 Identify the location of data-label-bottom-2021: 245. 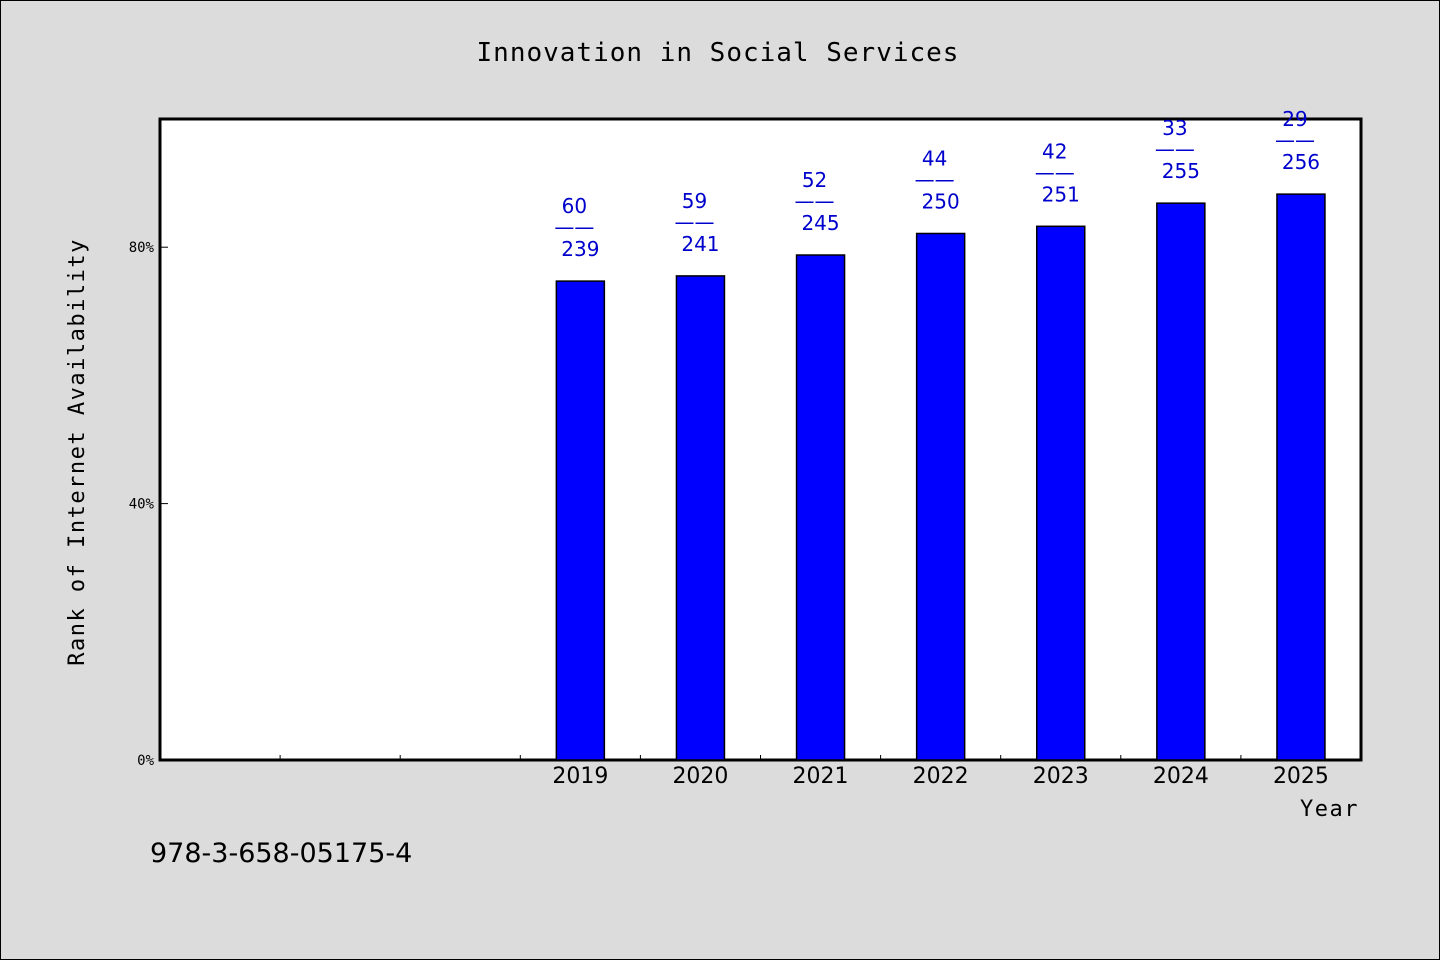
(820, 223).